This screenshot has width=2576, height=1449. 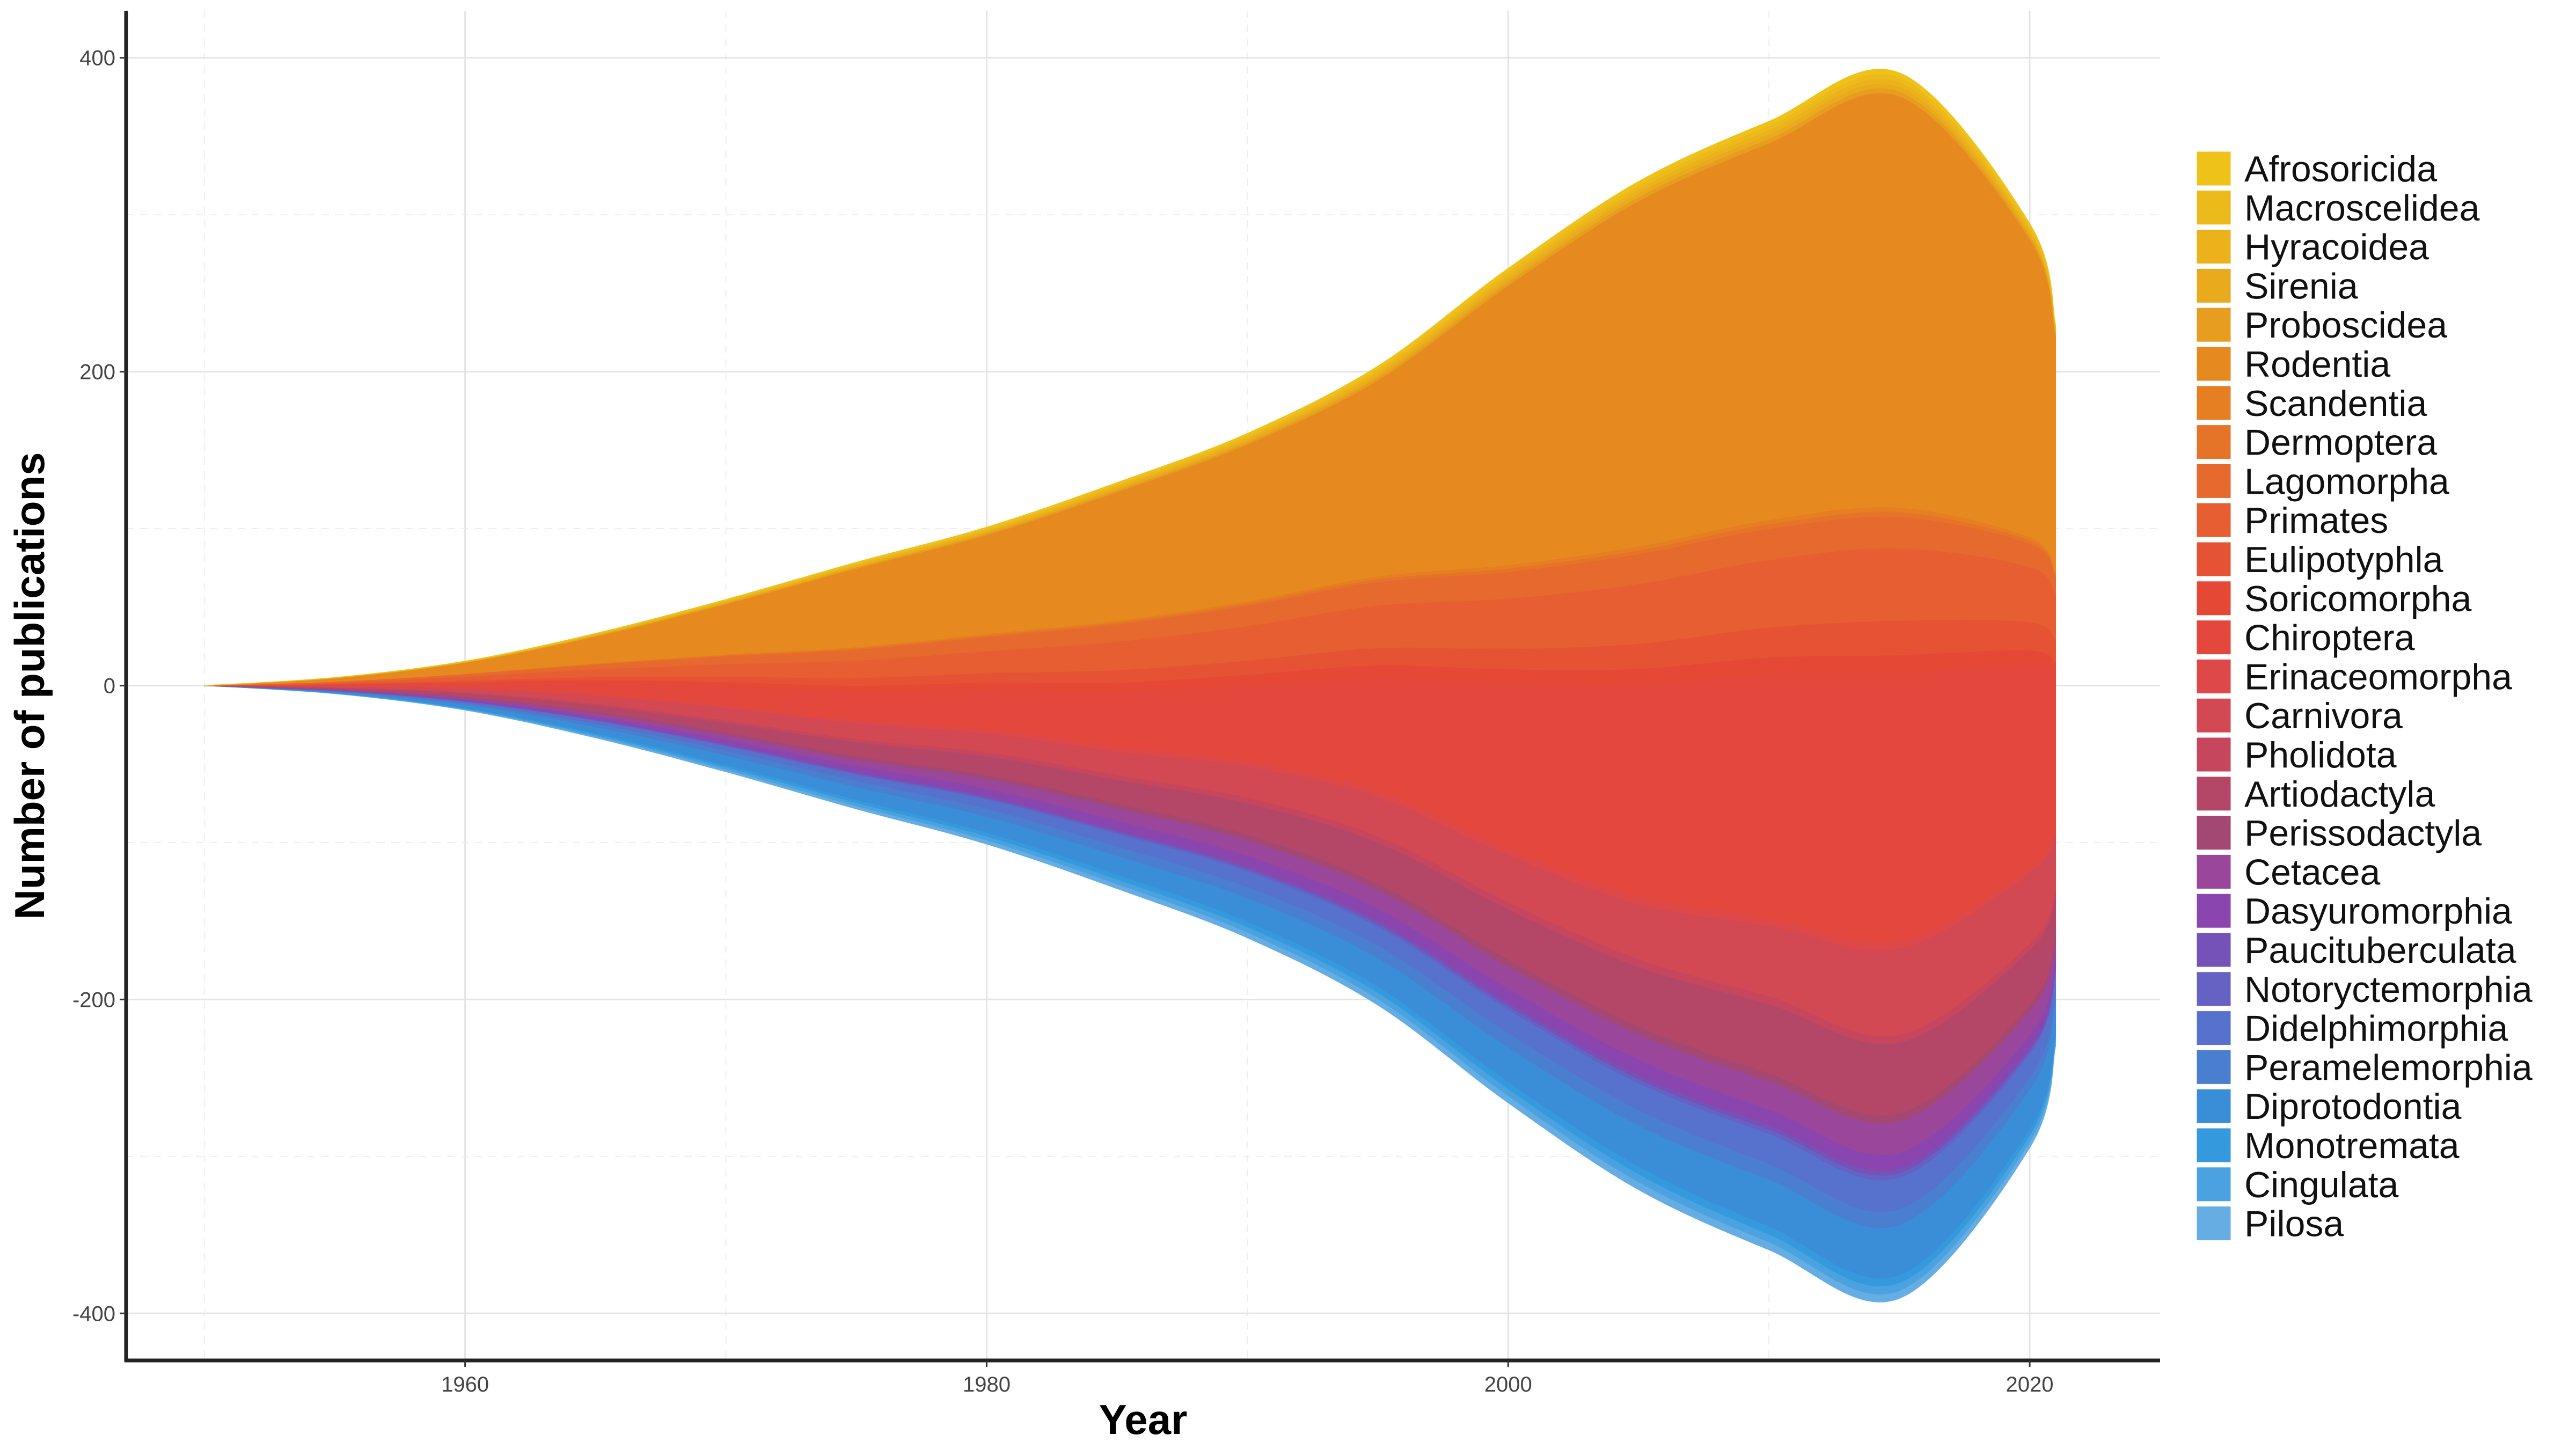 I want to click on legend-key-peramelemorphia, so click(x=2214, y=1067).